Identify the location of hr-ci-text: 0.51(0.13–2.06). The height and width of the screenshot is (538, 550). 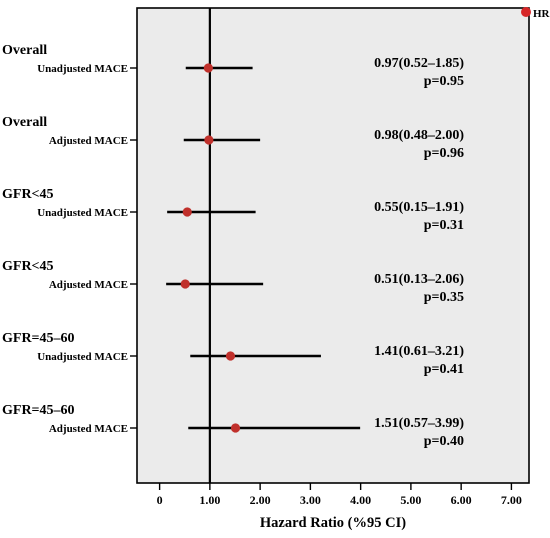
(419, 279).